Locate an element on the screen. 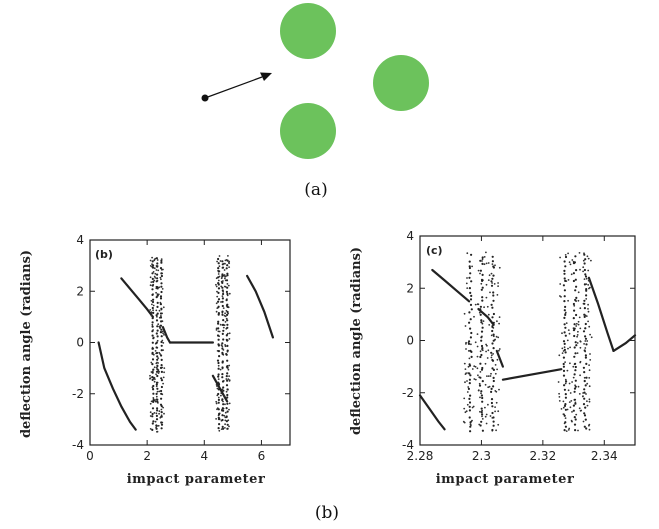  scatter-disc-right is located at coordinates (401, 83).